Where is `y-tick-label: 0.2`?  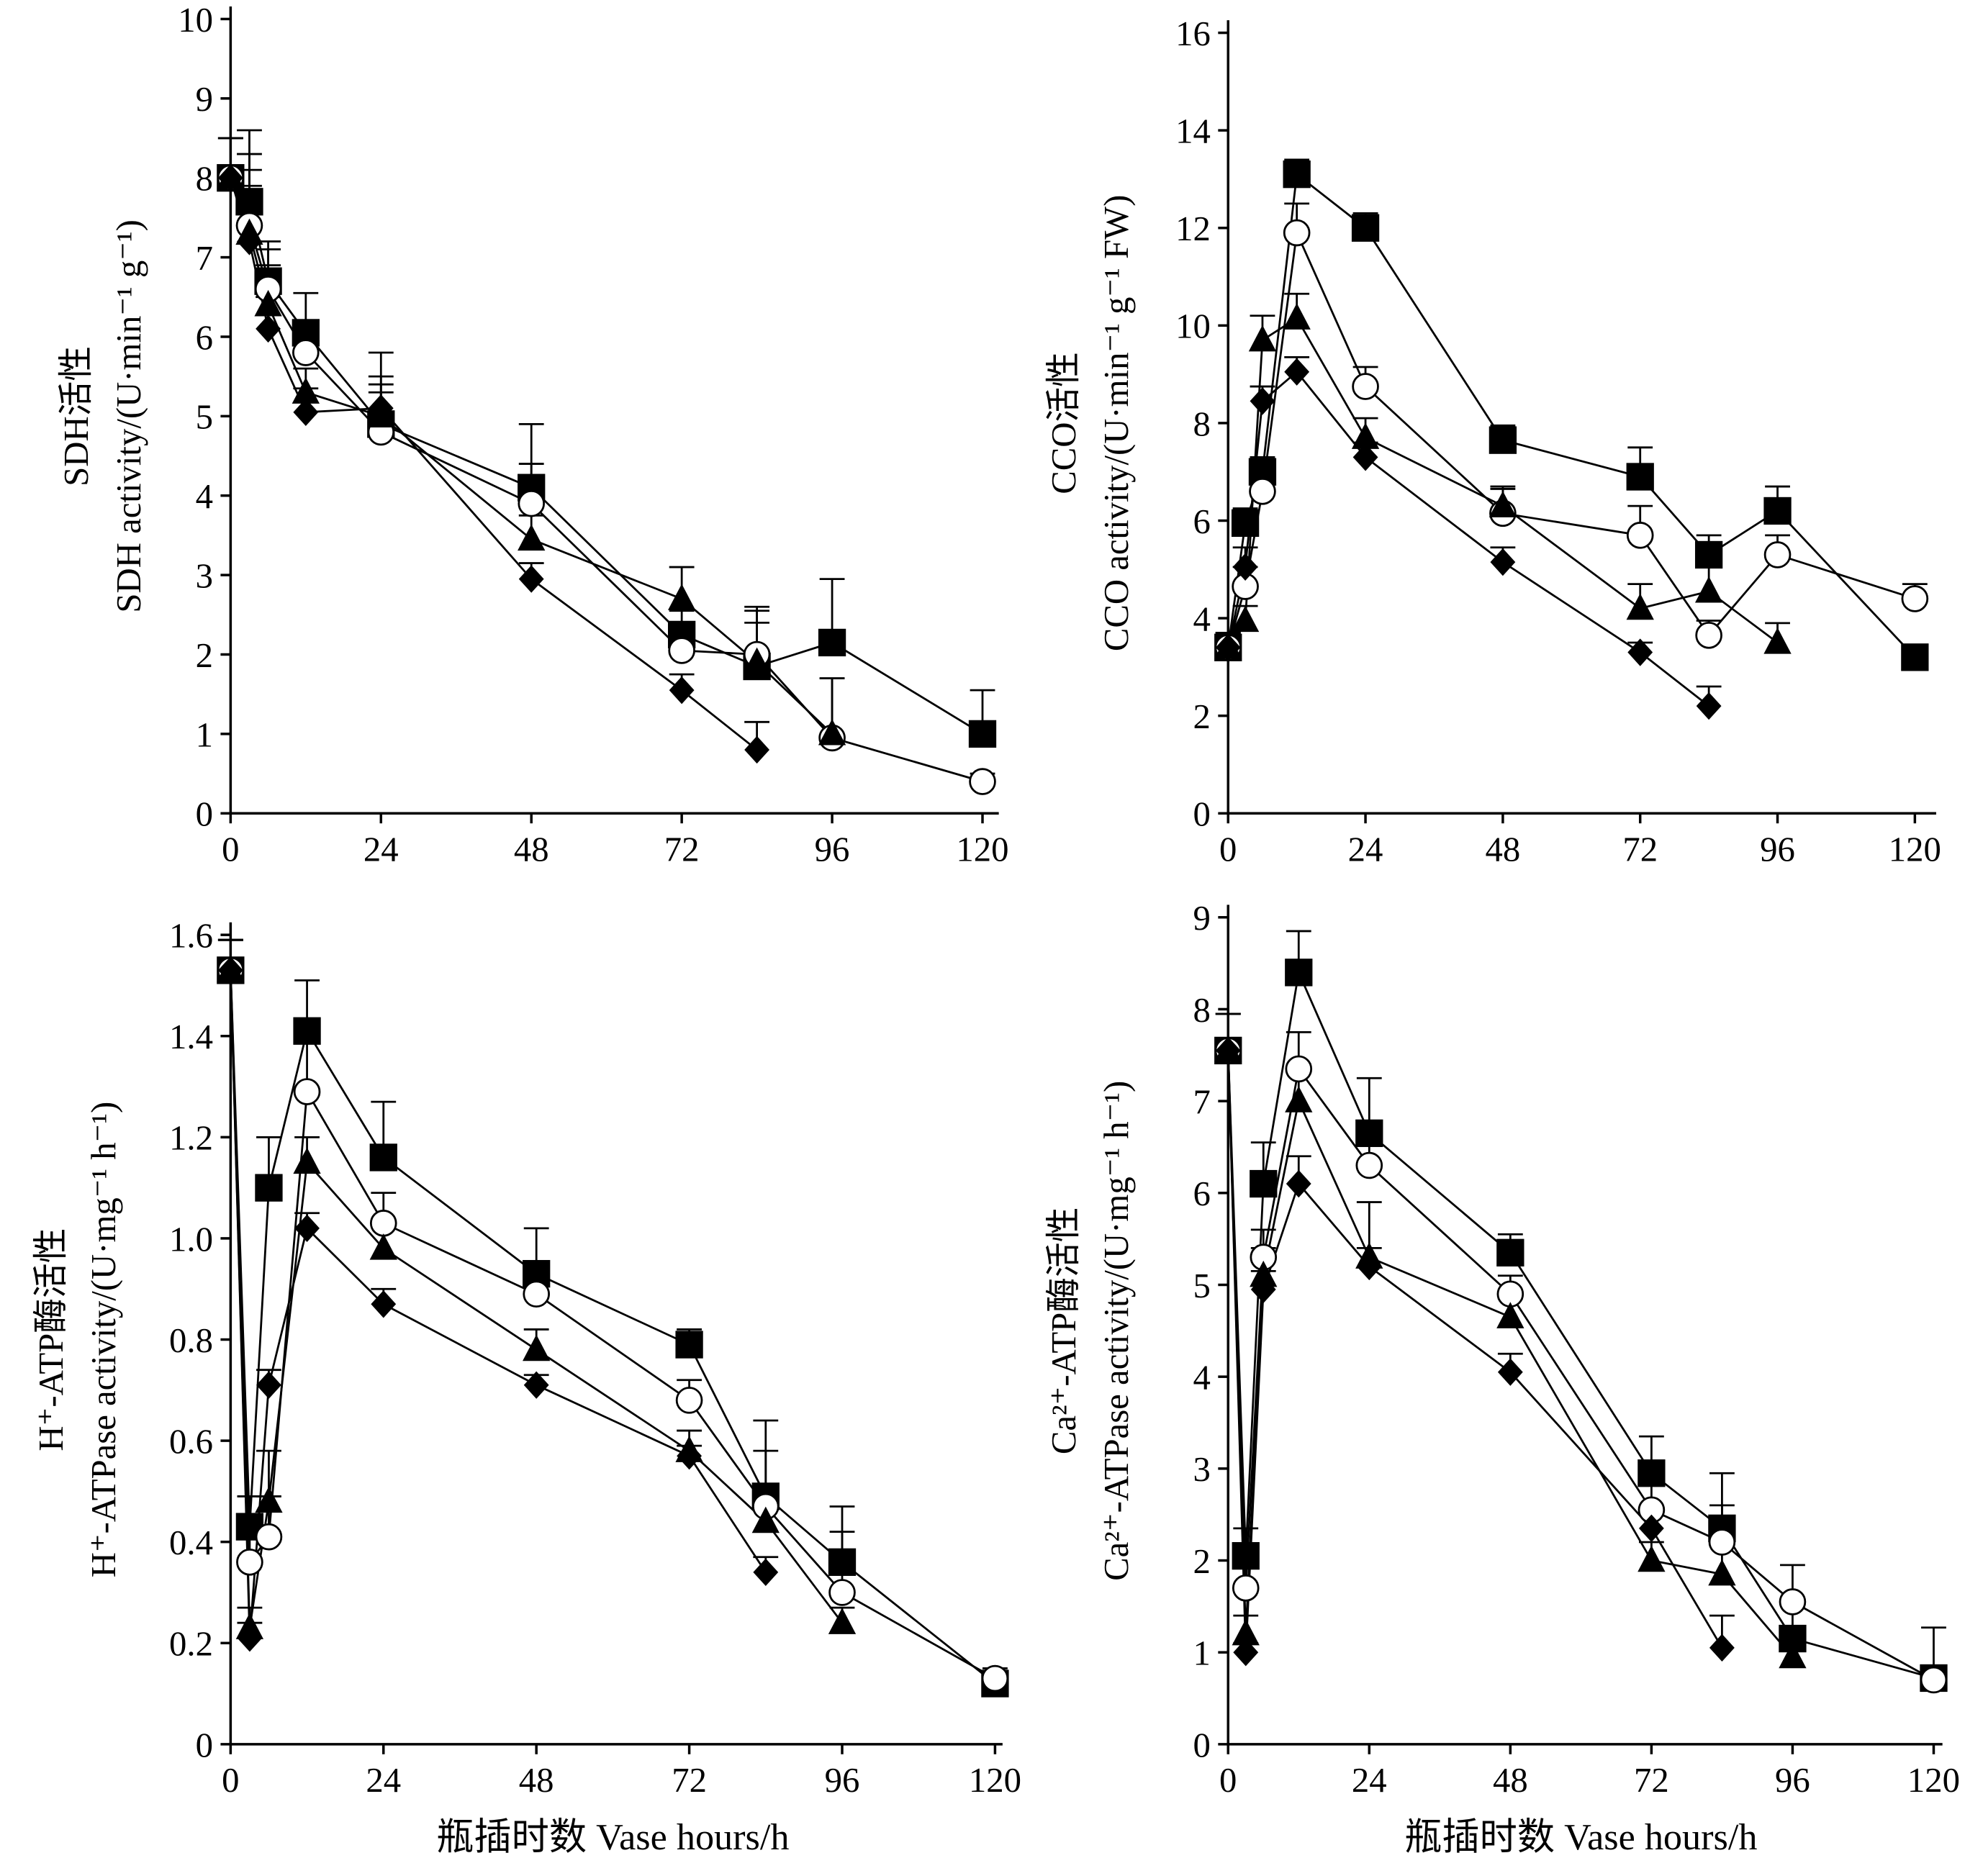
y-tick-label: 0.2 is located at coordinates (191, 1644).